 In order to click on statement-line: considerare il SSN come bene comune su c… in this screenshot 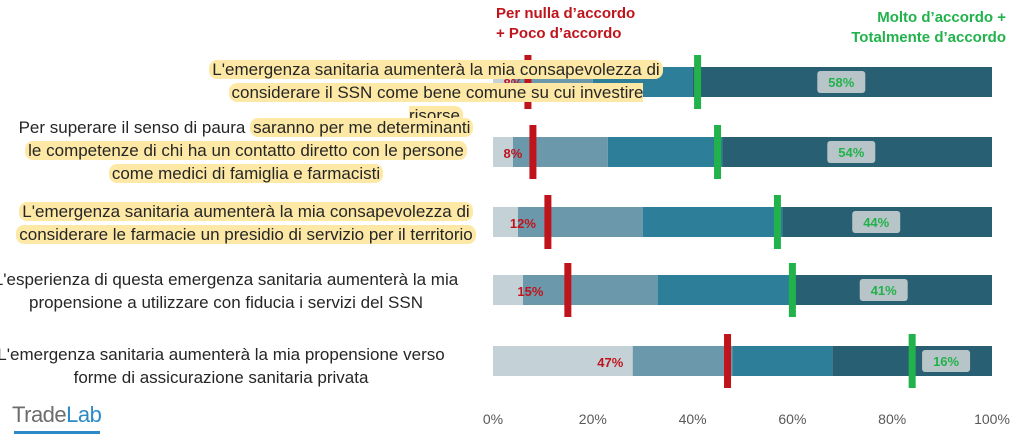, I will do `click(436, 104)`.